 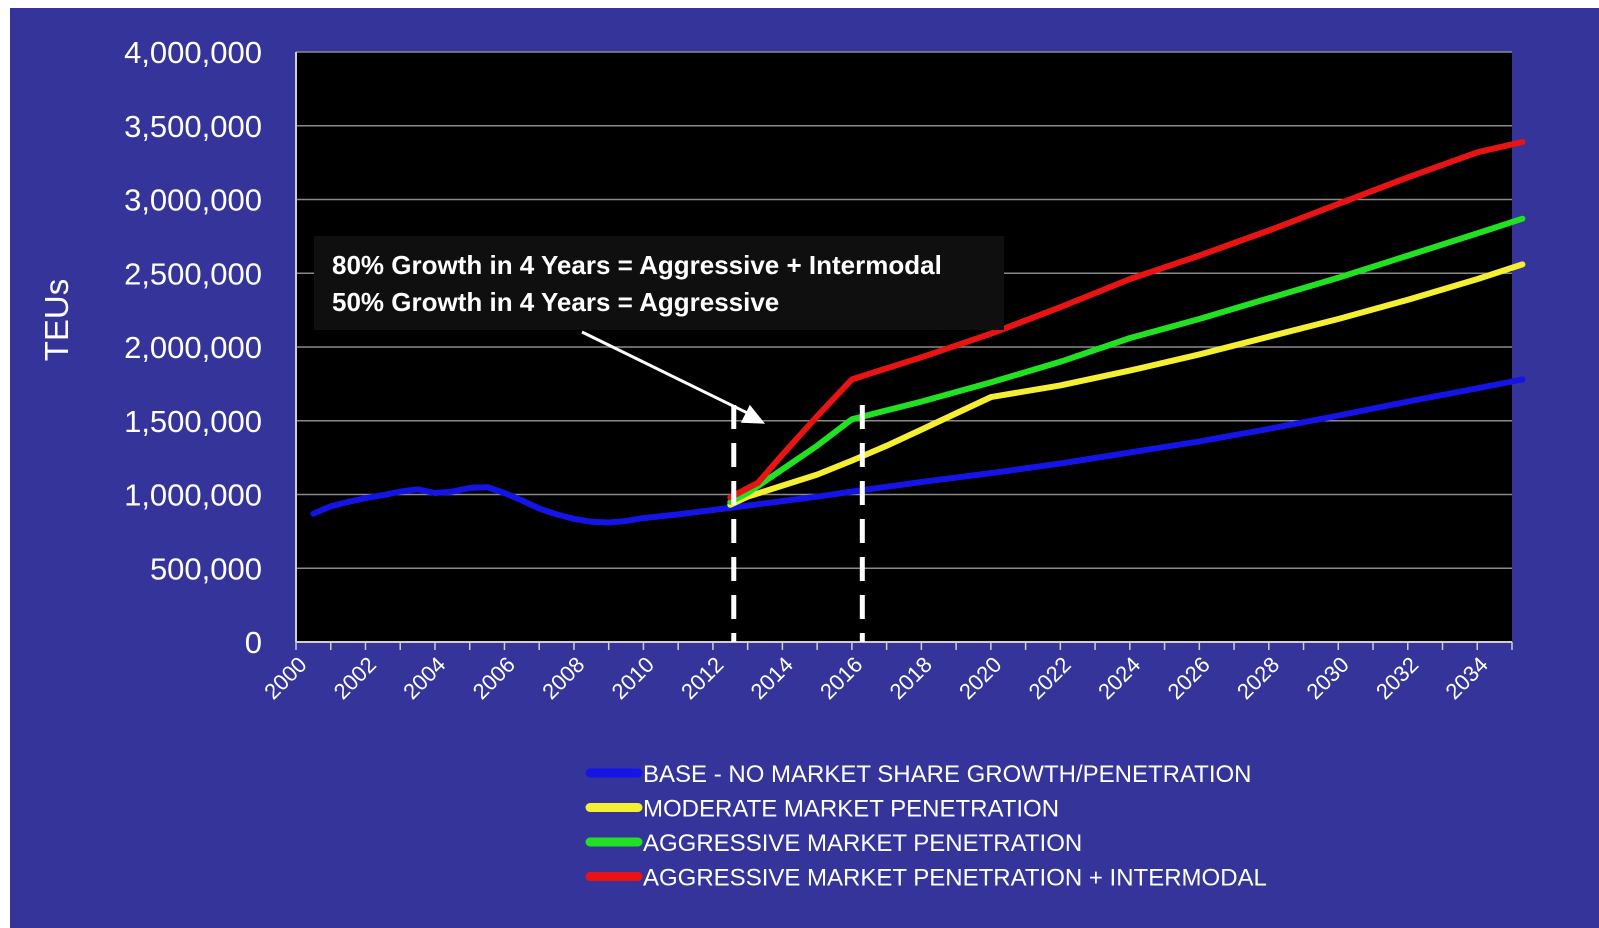 I want to click on y-tick-label: 0, so click(x=253, y=642).